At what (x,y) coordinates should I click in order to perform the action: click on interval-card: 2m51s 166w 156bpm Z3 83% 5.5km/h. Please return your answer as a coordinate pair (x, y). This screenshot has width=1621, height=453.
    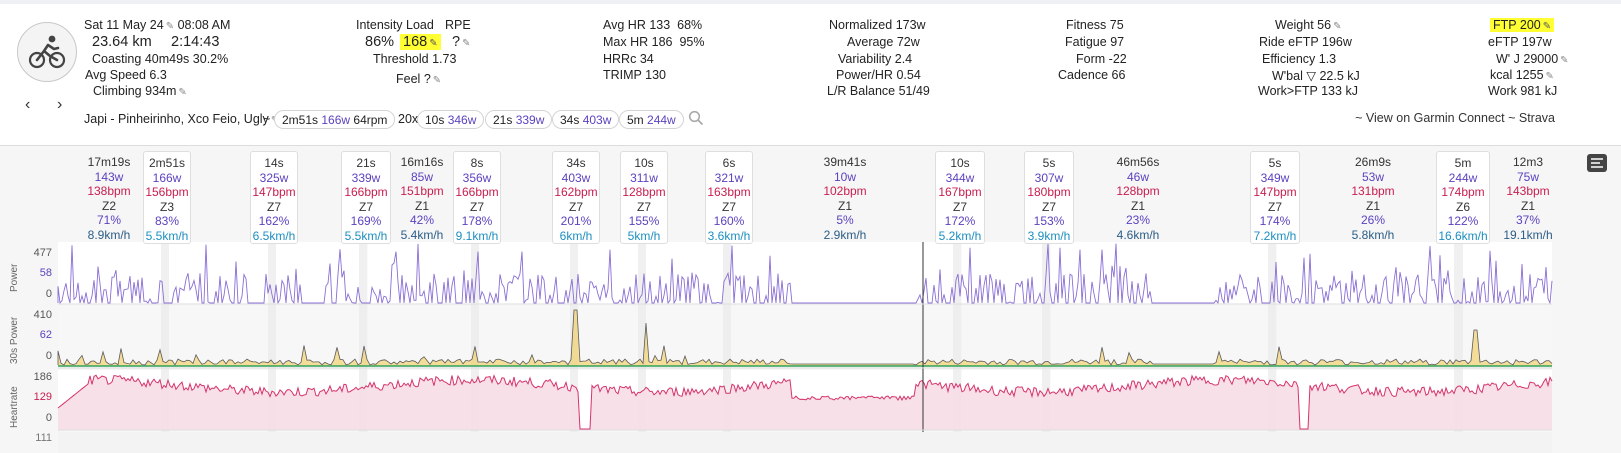
    Looking at the image, I should click on (167, 197).